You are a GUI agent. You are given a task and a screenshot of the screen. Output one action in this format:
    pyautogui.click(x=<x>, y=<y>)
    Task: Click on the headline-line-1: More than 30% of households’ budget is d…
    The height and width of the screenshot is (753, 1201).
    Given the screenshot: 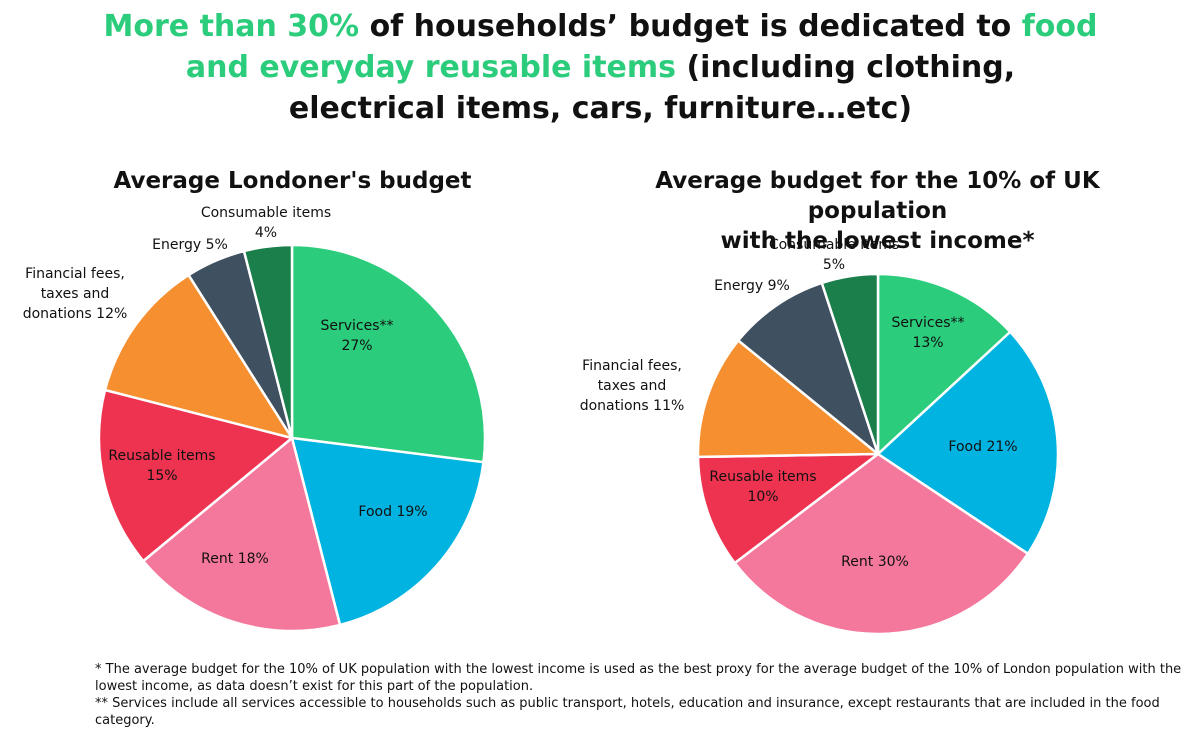 What is the action you would take?
    pyautogui.click(x=600, y=26)
    